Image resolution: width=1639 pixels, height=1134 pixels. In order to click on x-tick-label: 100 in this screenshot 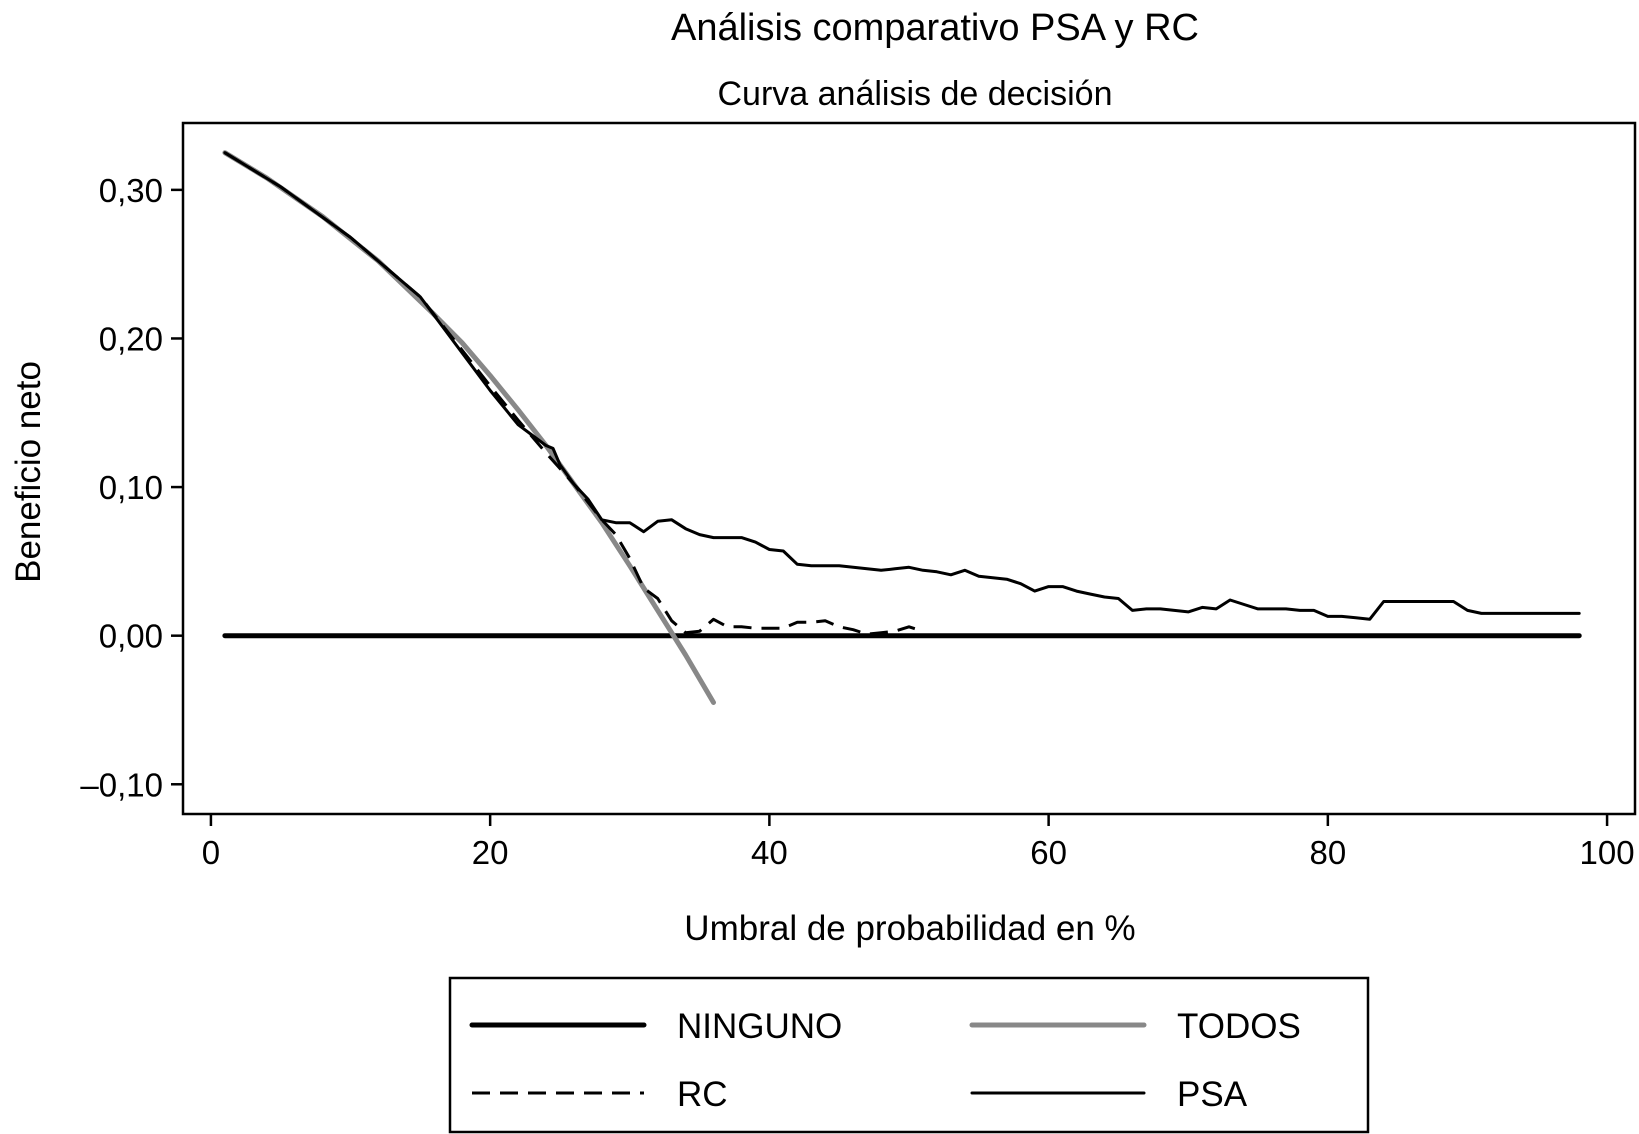, I will do `click(1607, 852)`.